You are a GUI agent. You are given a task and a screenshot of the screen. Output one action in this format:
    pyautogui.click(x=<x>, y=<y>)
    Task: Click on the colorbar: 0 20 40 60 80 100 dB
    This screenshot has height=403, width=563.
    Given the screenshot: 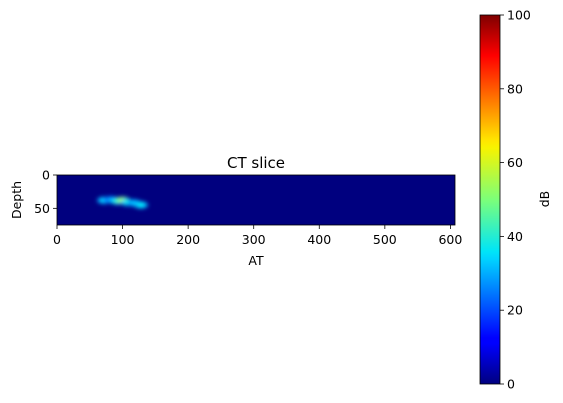 What is the action you would take?
    pyautogui.click(x=516, y=200)
    